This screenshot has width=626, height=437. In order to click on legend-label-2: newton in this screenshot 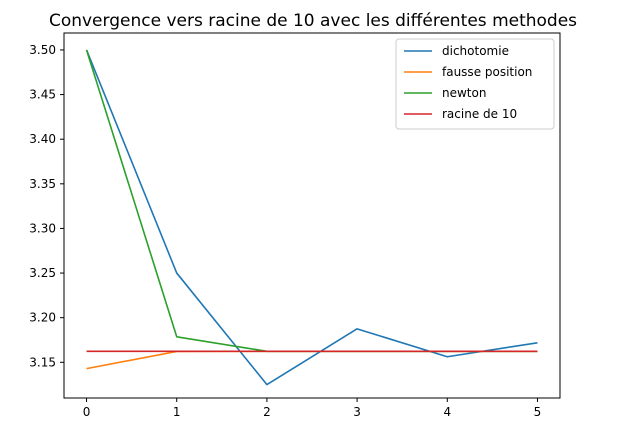, I will do `click(464, 93)`.